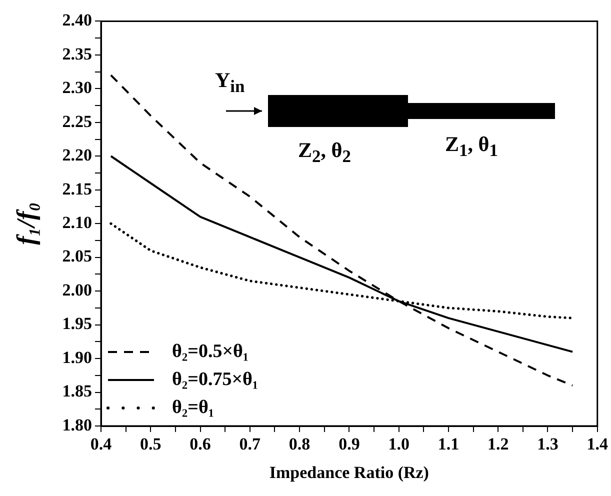  Describe the element at coordinates (193, 408) in the screenshot. I see `legend-label: θ₂=θ₁` at that location.